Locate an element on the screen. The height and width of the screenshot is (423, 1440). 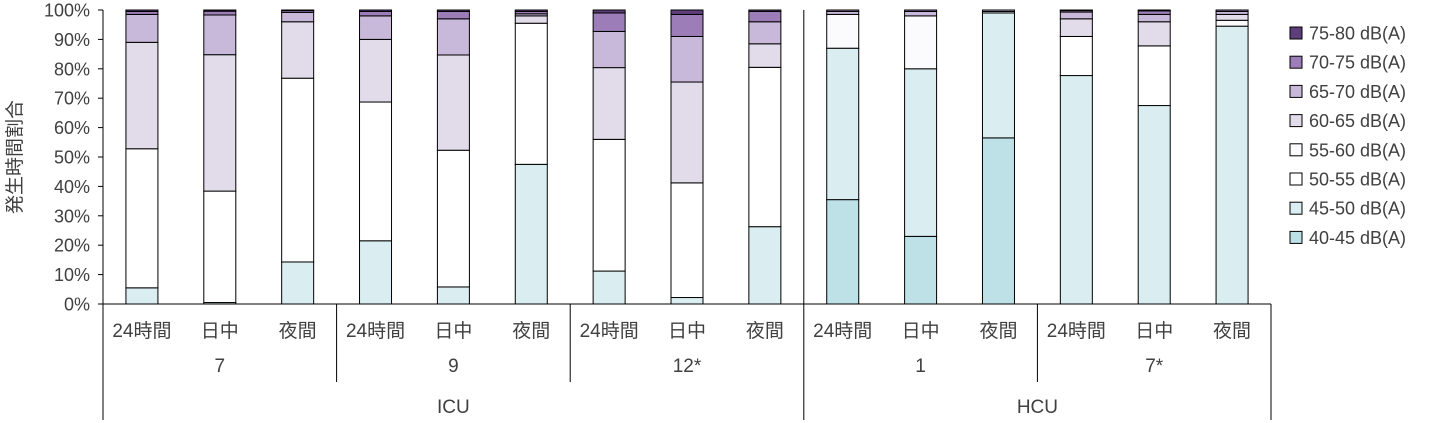
subgroup-label: 7 is located at coordinates (220, 366).